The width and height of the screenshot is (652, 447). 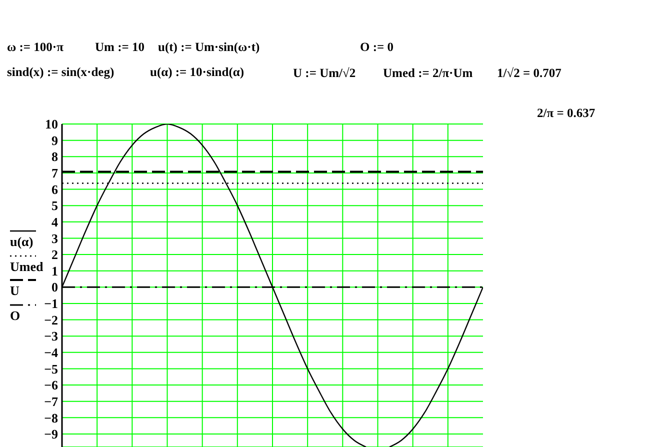 I want to click on text: O := 0, so click(x=377, y=47).